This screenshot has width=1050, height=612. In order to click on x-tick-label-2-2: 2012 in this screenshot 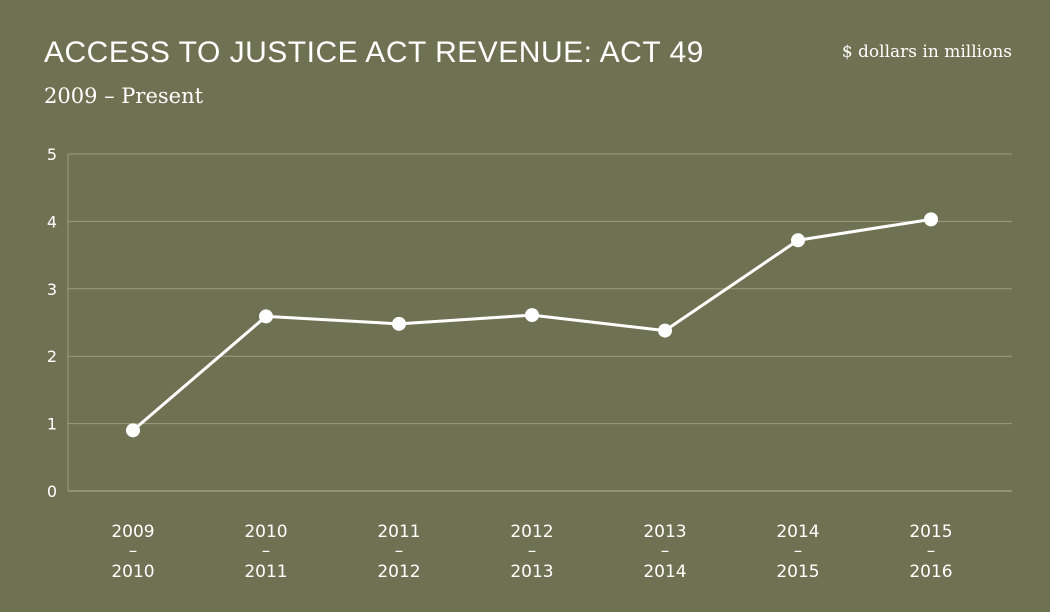, I will do `click(398, 572)`.